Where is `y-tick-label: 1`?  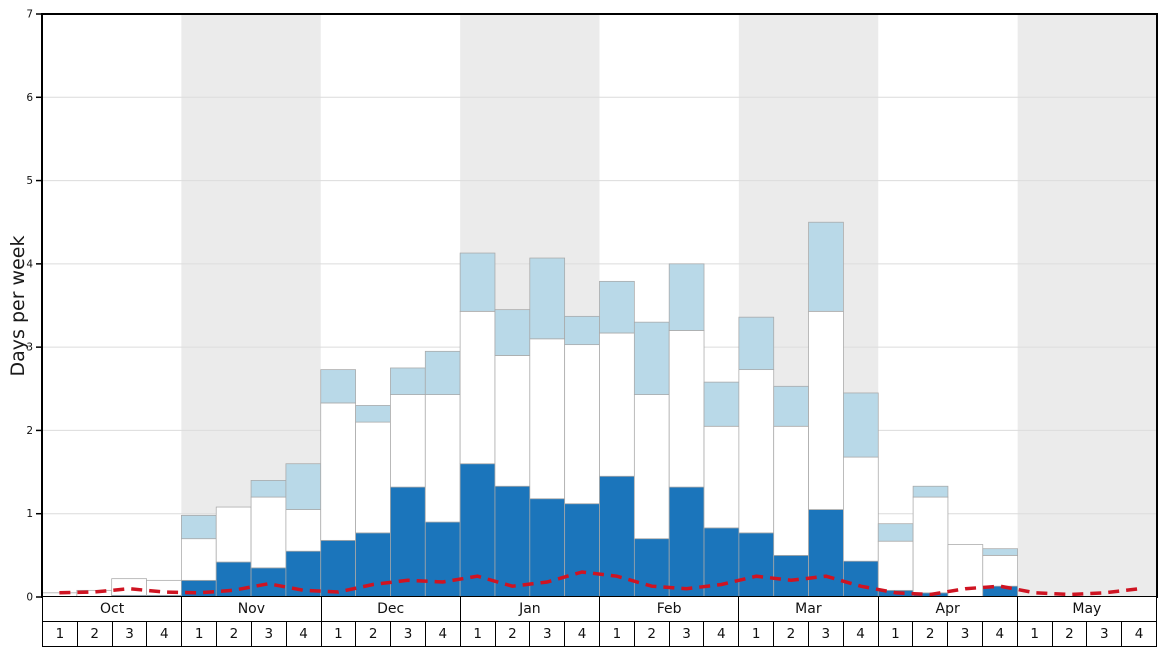
y-tick-label: 1 is located at coordinates (29, 514).